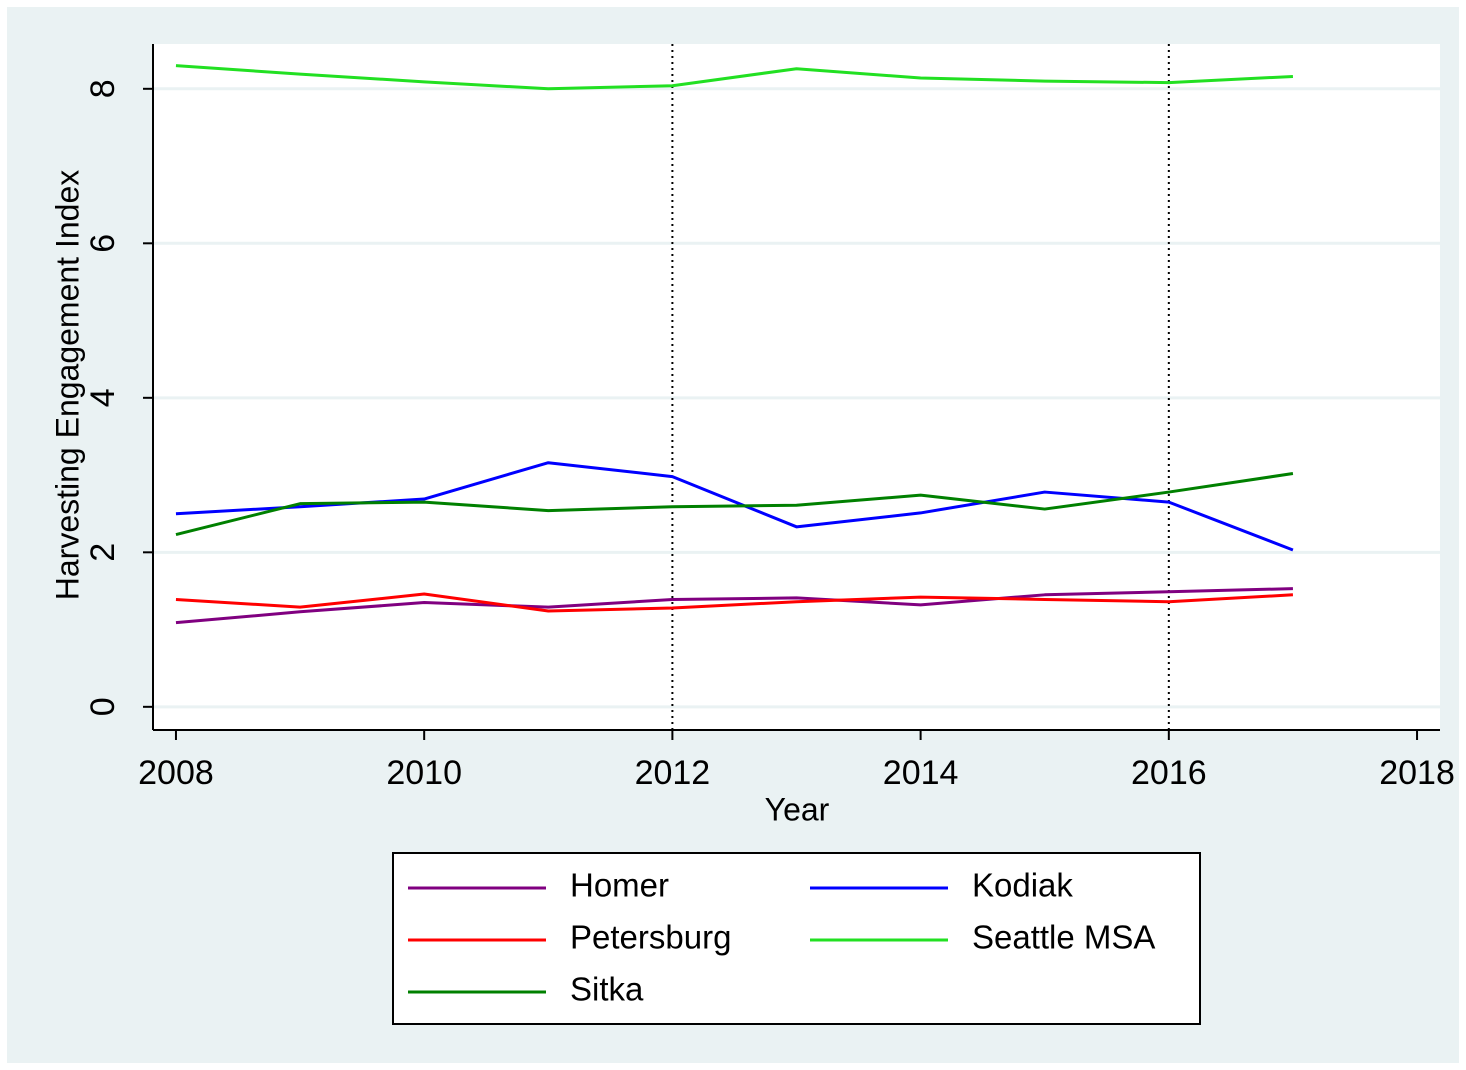  Describe the element at coordinates (176, 773) in the screenshot. I see `x-tick-label: 2008` at that location.